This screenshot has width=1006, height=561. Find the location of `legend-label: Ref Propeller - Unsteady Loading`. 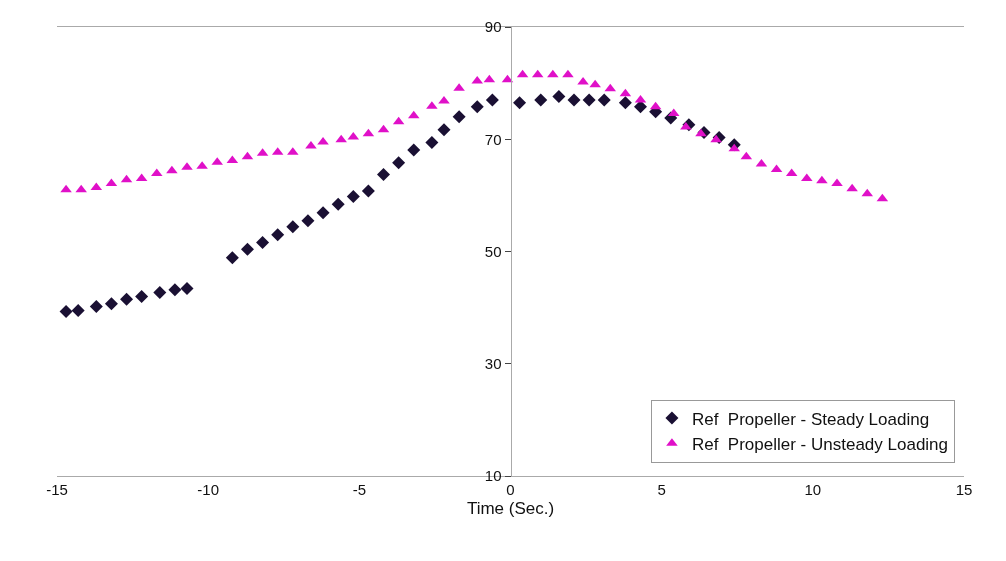

legend-label: Ref Propeller - Unsteady Loading is located at coordinates (820, 444).